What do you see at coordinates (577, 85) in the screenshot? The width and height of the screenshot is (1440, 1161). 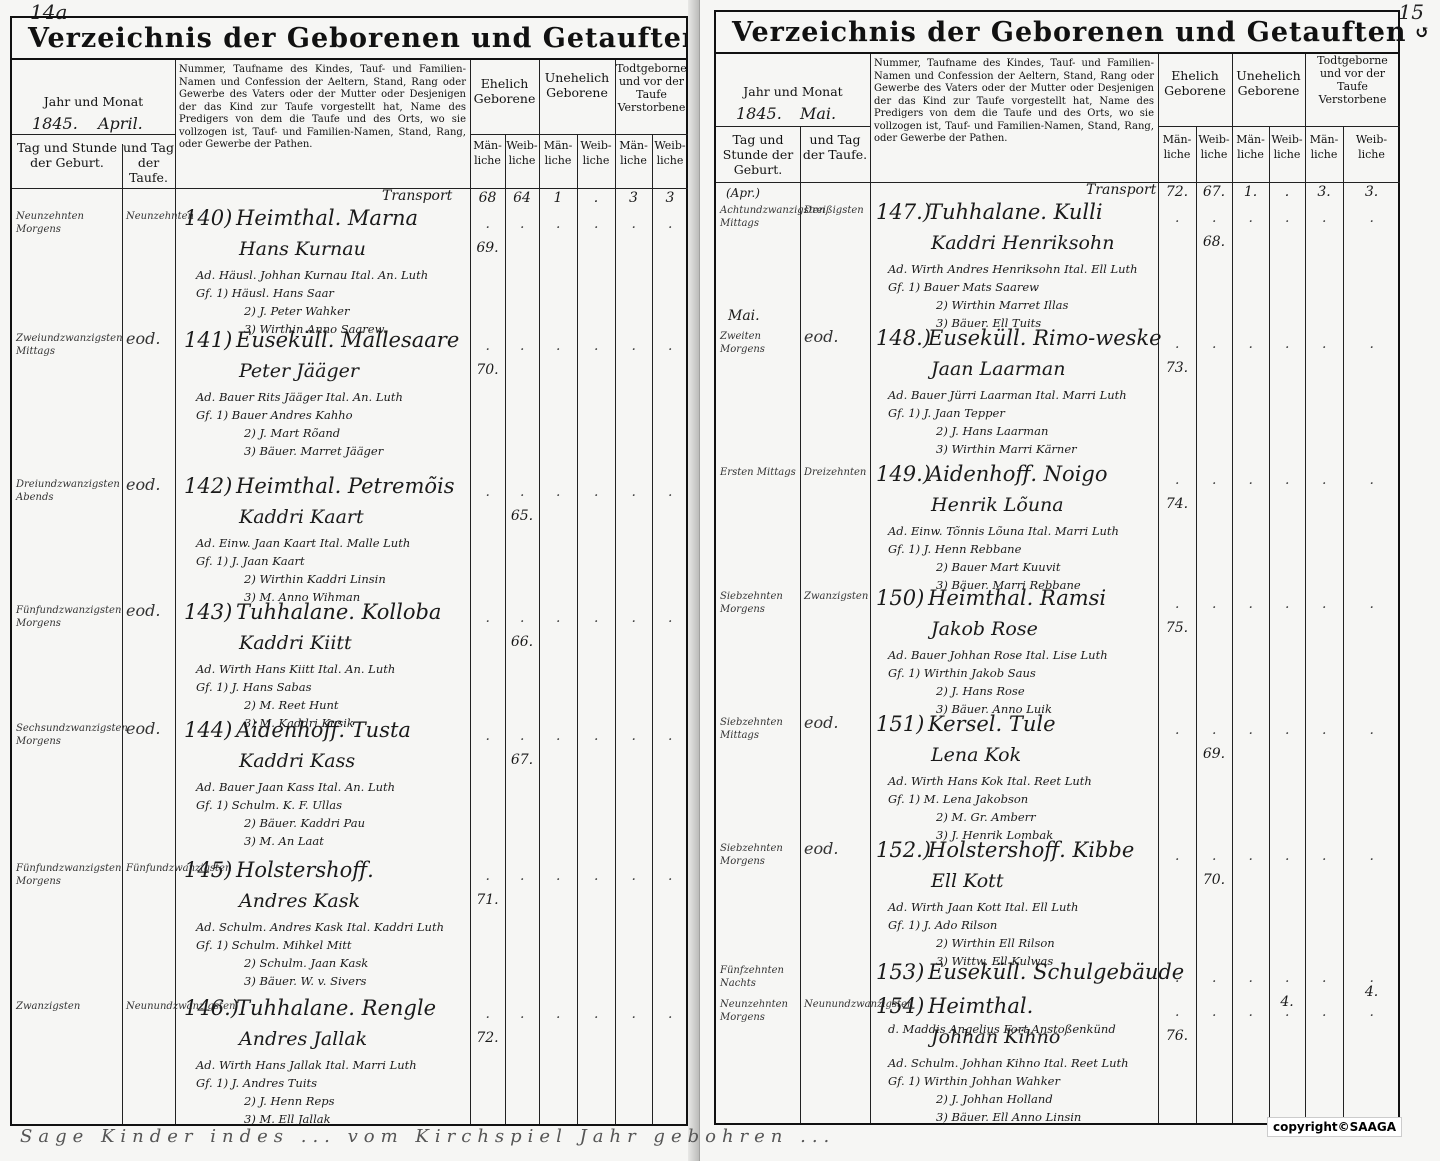 I see `left-illegit-header: Unehelich Geborene` at bounding box center [577, 85].